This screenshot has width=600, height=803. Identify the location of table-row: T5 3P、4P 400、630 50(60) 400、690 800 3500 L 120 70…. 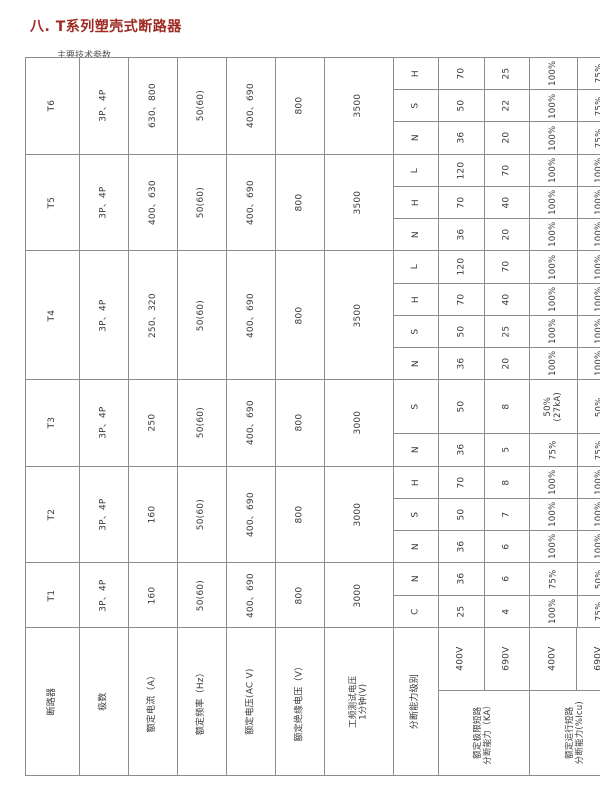
(312, 202).